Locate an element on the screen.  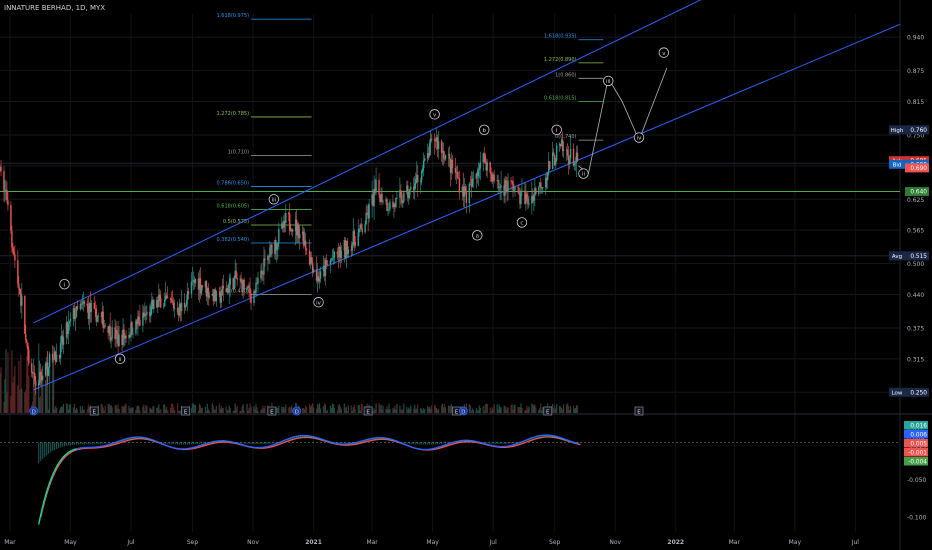
low-price-tag is located at coordinates (917, 392).